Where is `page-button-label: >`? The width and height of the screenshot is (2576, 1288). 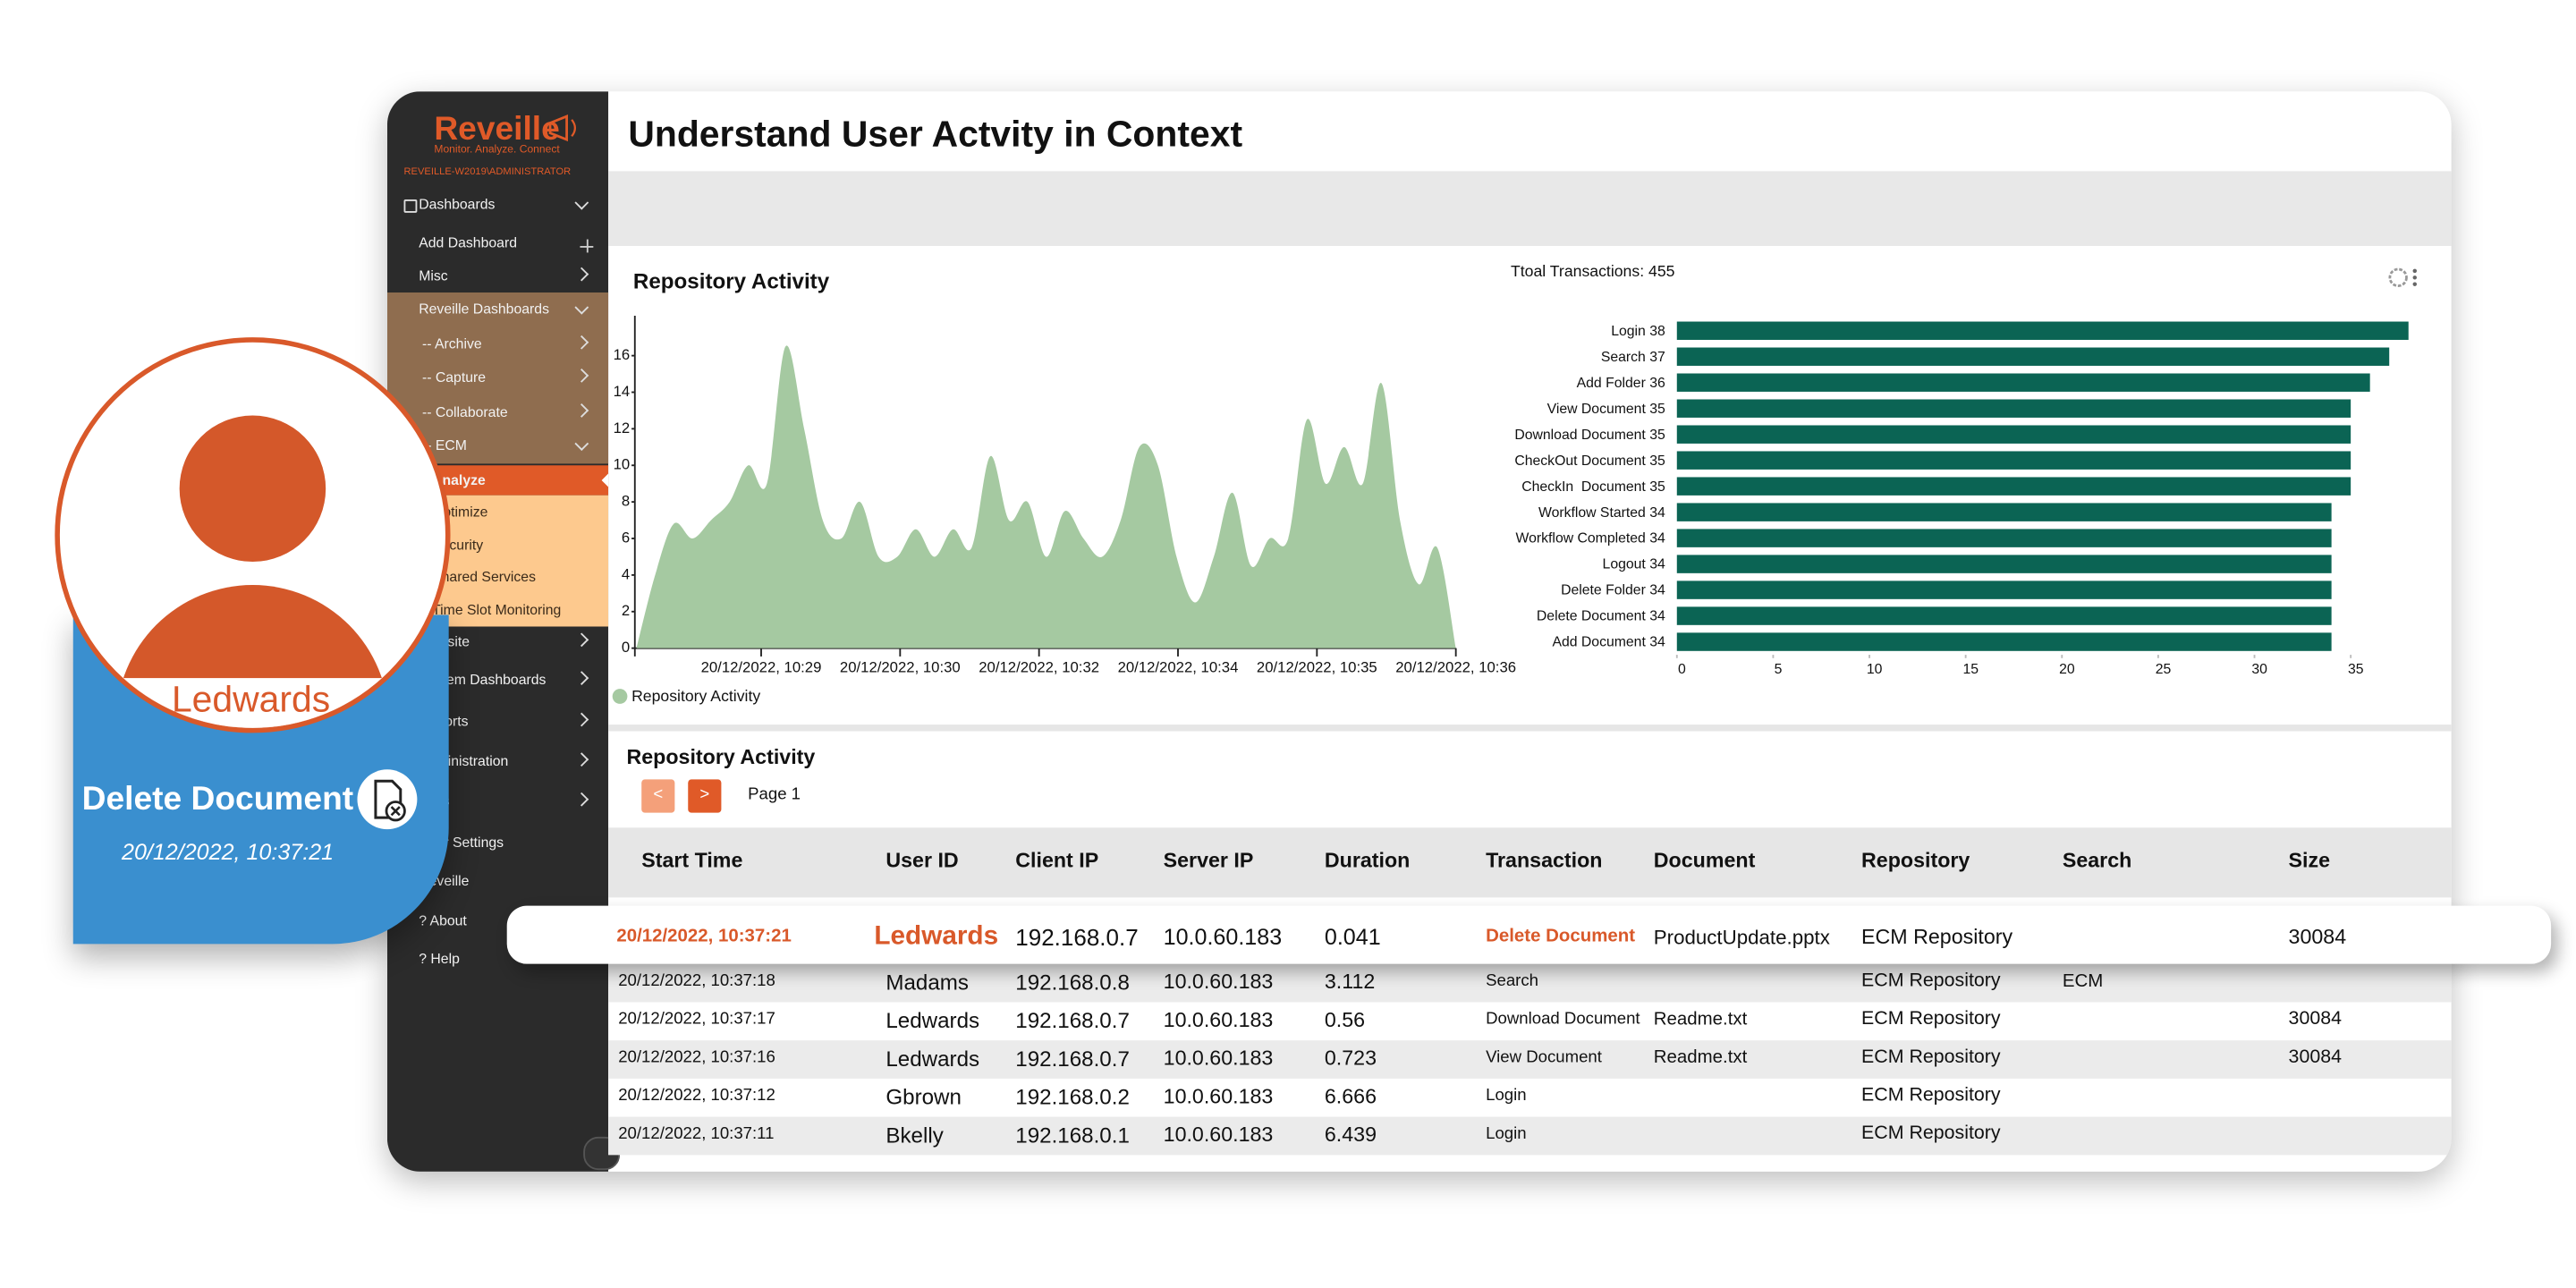 page-button-label: > is located at coordinates (704, 795).